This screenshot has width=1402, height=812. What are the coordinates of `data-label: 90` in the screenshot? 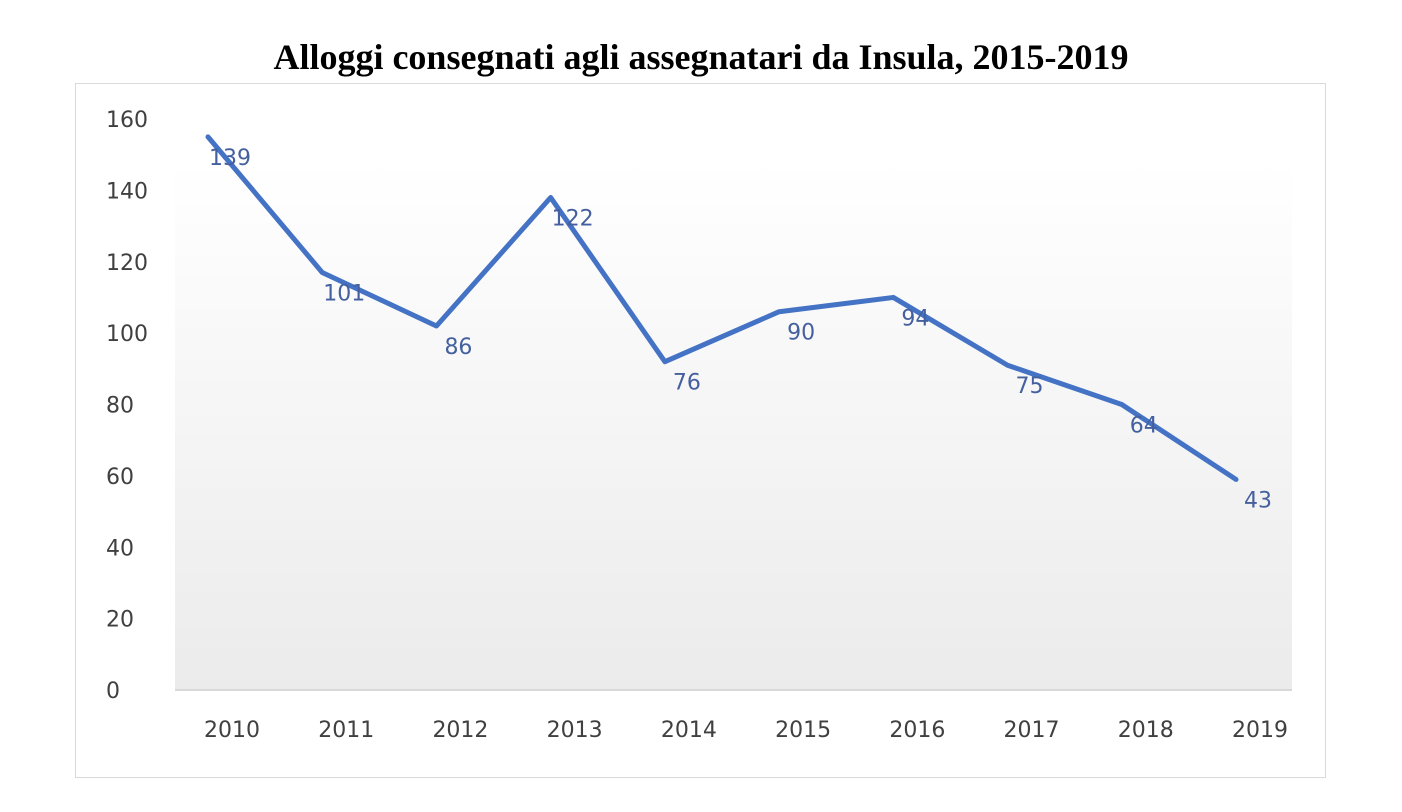 It's located at (801, 333).